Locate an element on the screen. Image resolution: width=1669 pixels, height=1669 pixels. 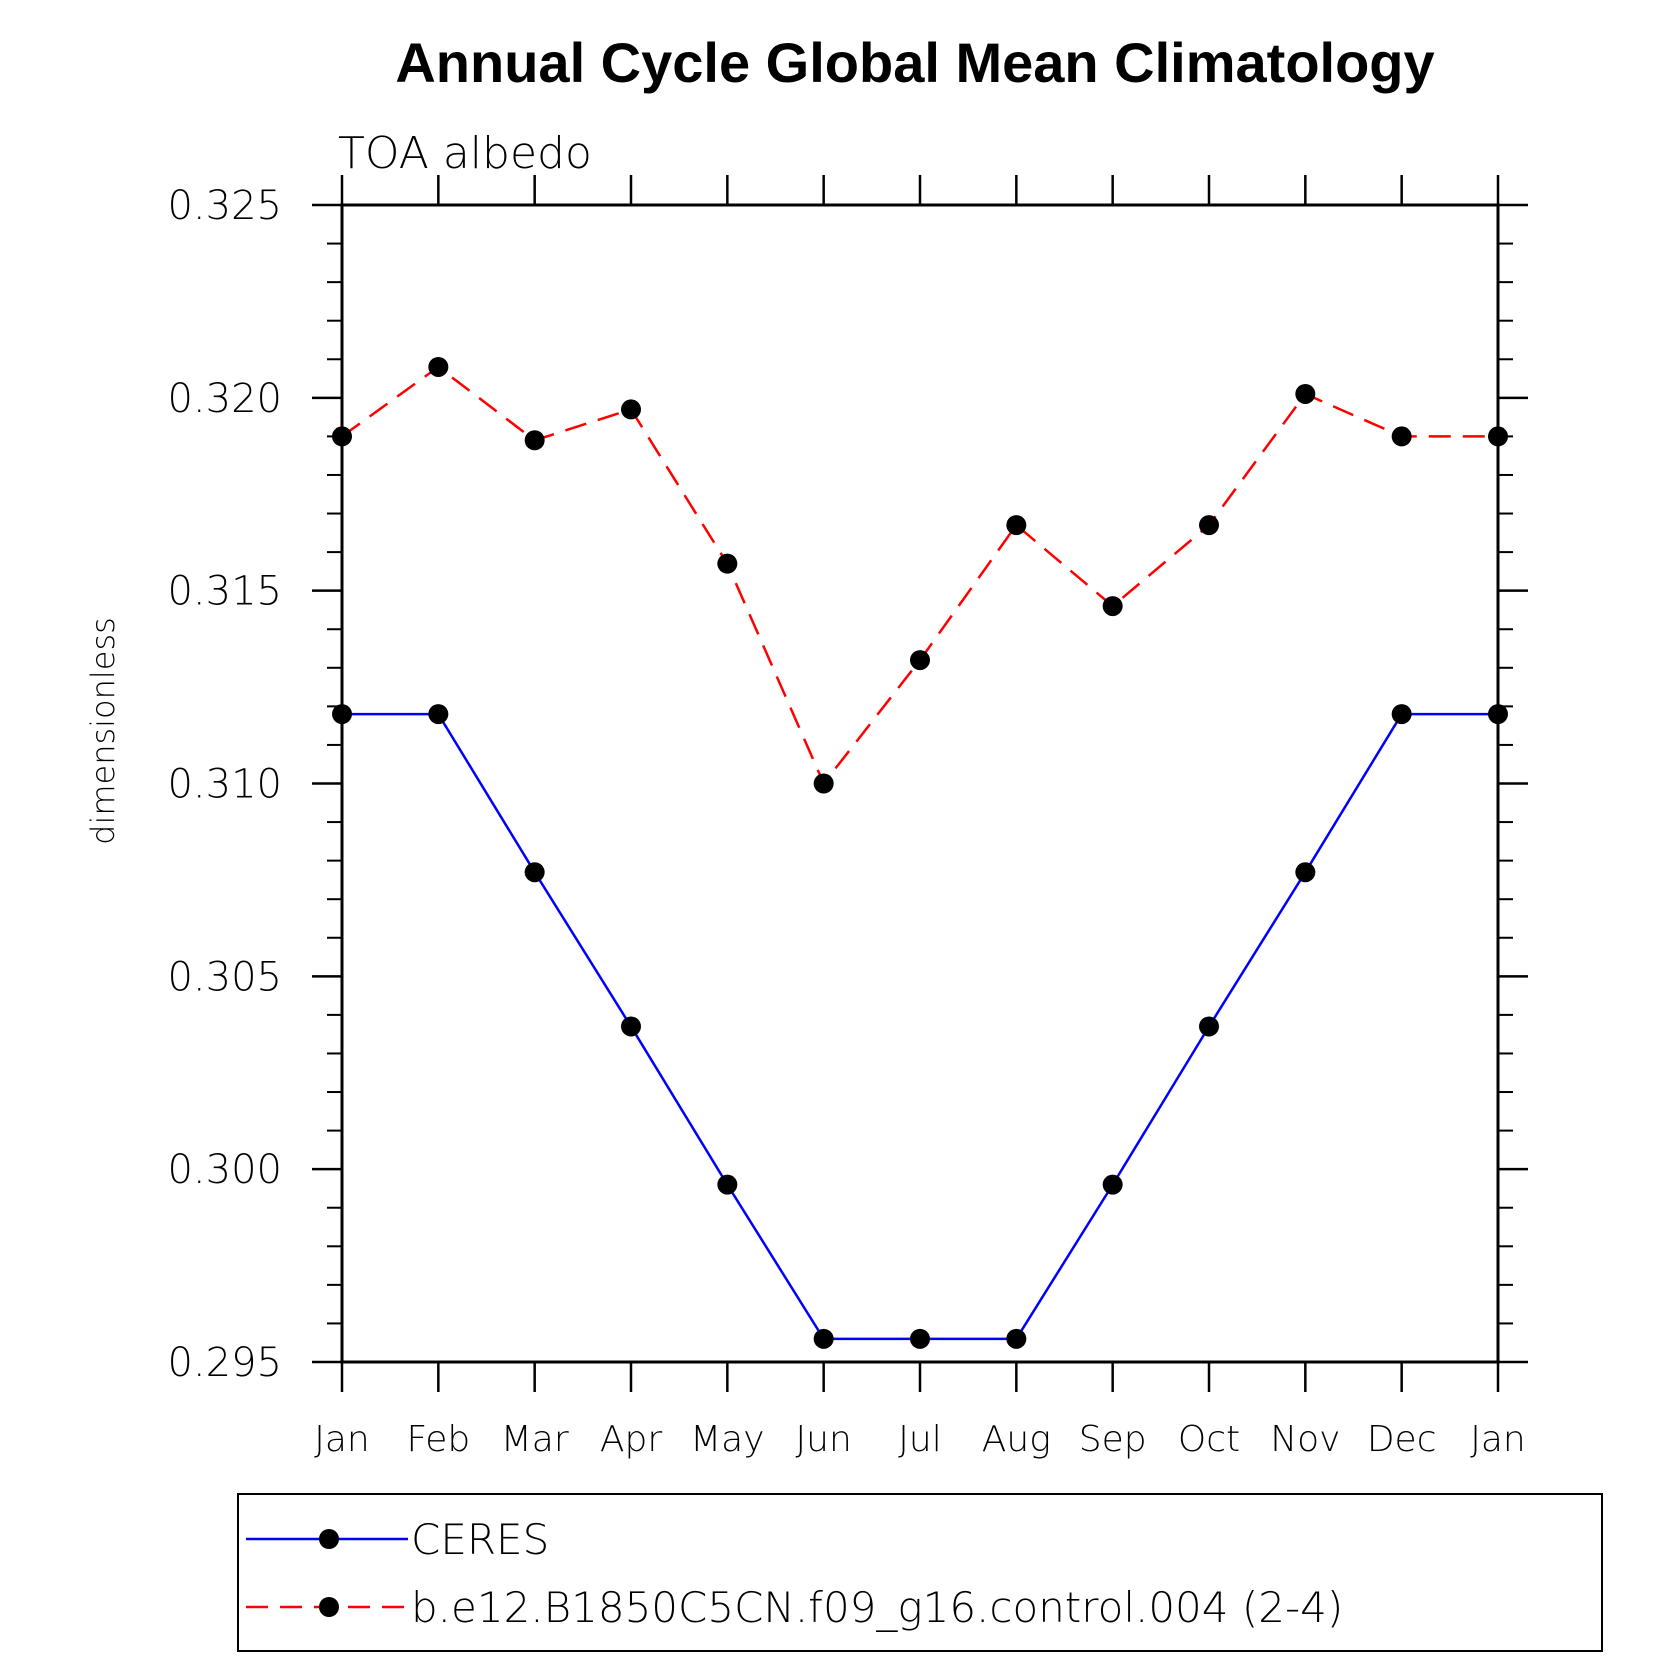
y-tick-label: 0.305 is located at coordinates (224, 977).